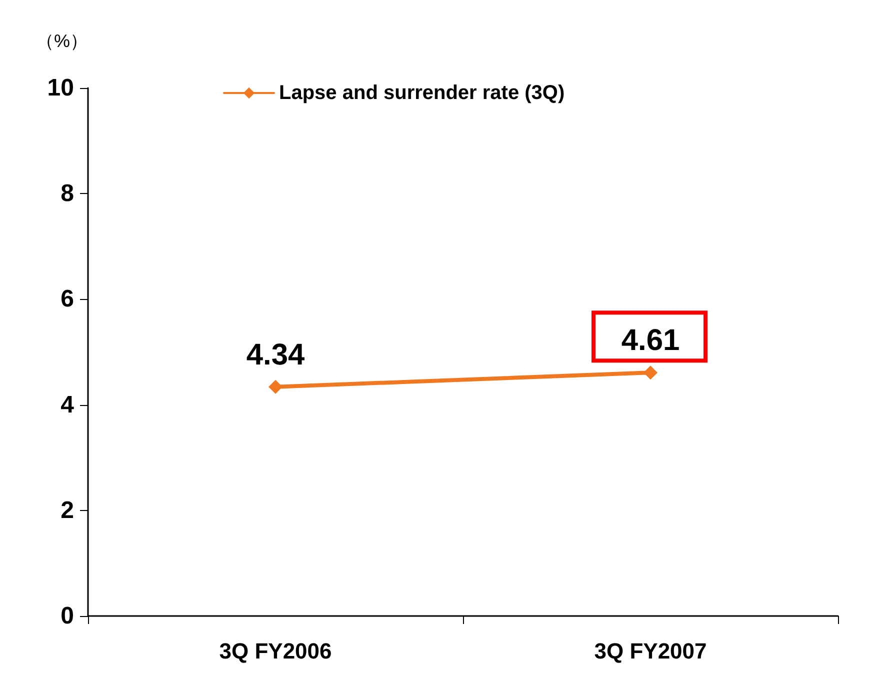 The width and height of the screenshot is (870, 691). Describe the element at coordinates (275, 651) in the screenshot. I see `x-tick-label: 3Q FY2006` at that location.